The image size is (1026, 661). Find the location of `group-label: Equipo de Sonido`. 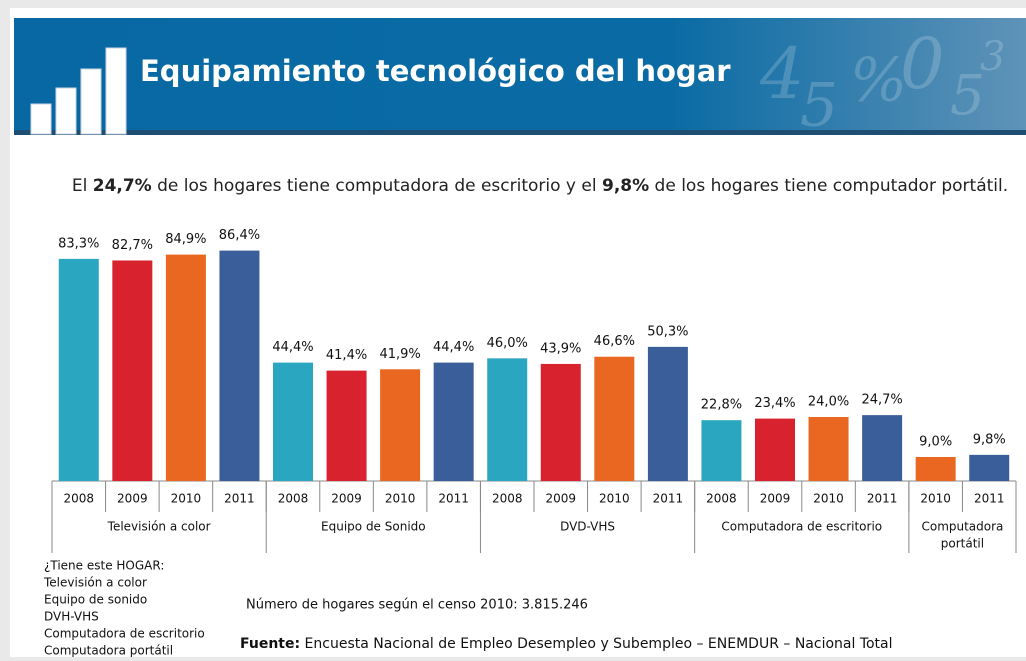

group-label: Equipo de Sonido is located at coordinates (373, 527).